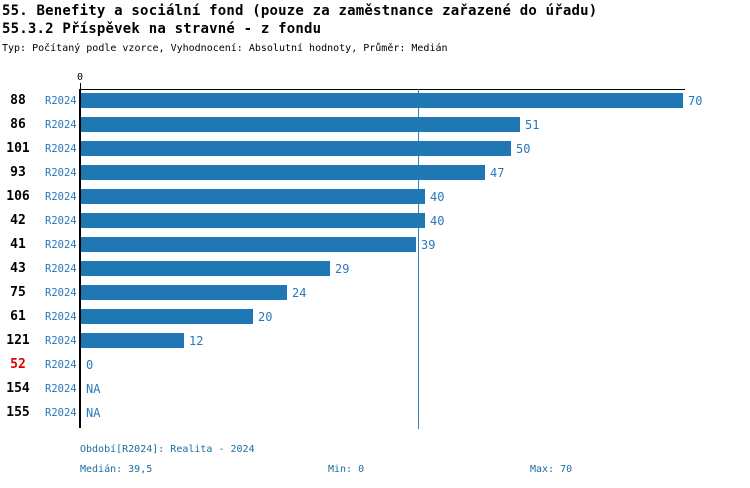  I want to click on value-label: 70, so click(695, 100).